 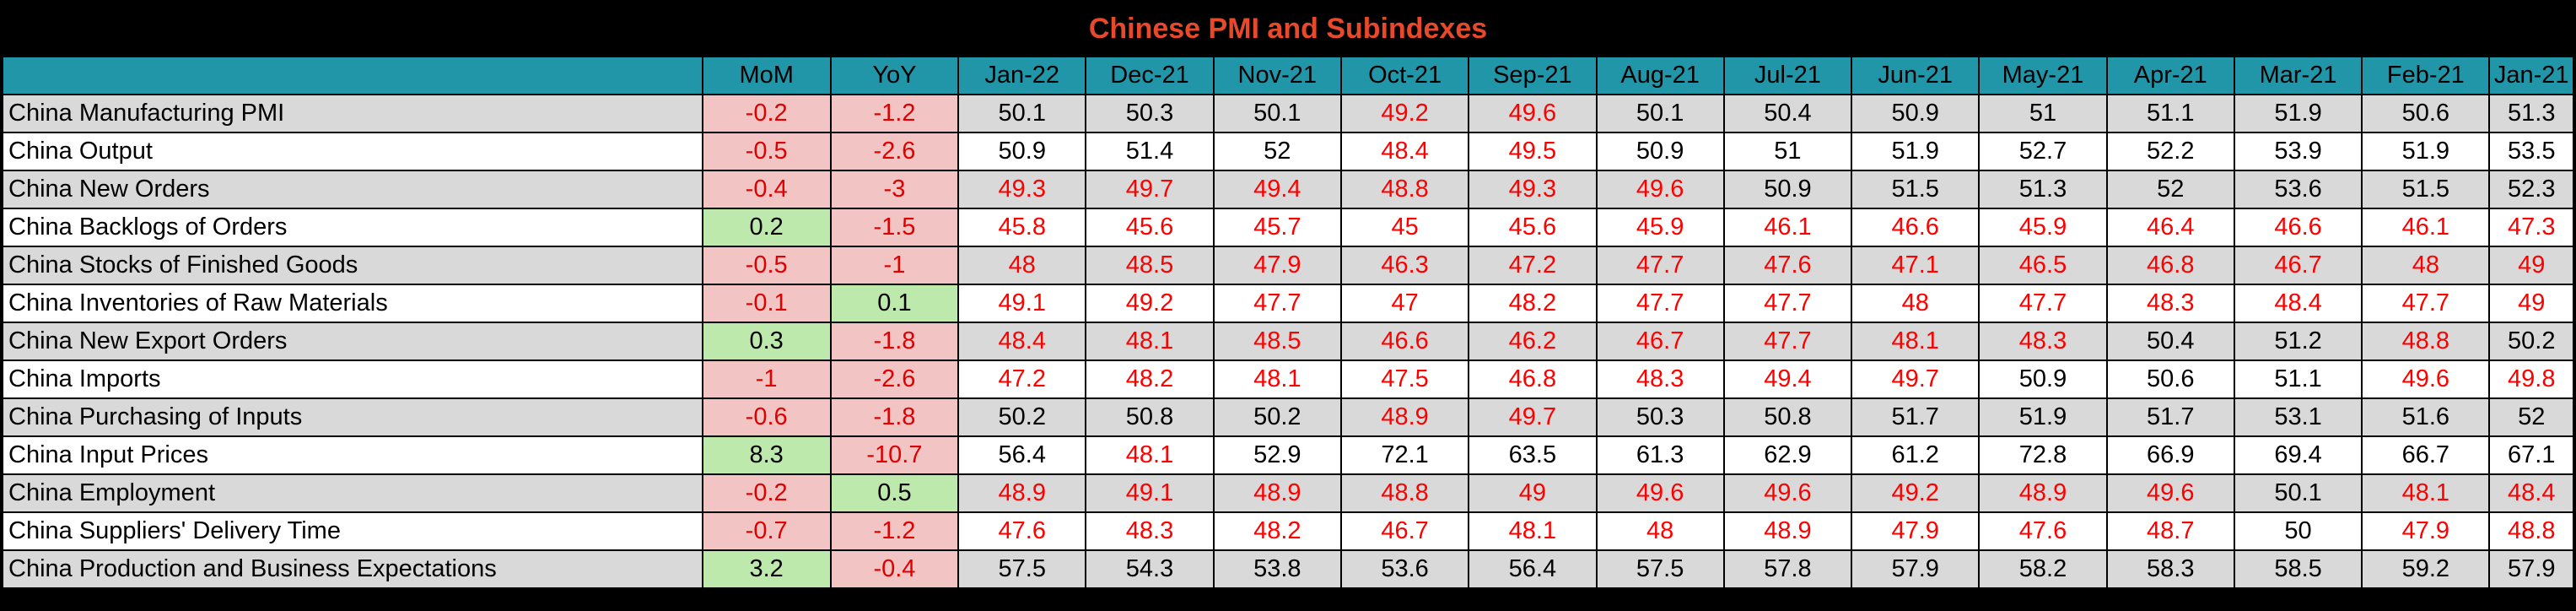 What do you see at coordinates (1533, 341) in the screenshot?
I see `value-cell: 46.2` at bounding box center [1533, 341].